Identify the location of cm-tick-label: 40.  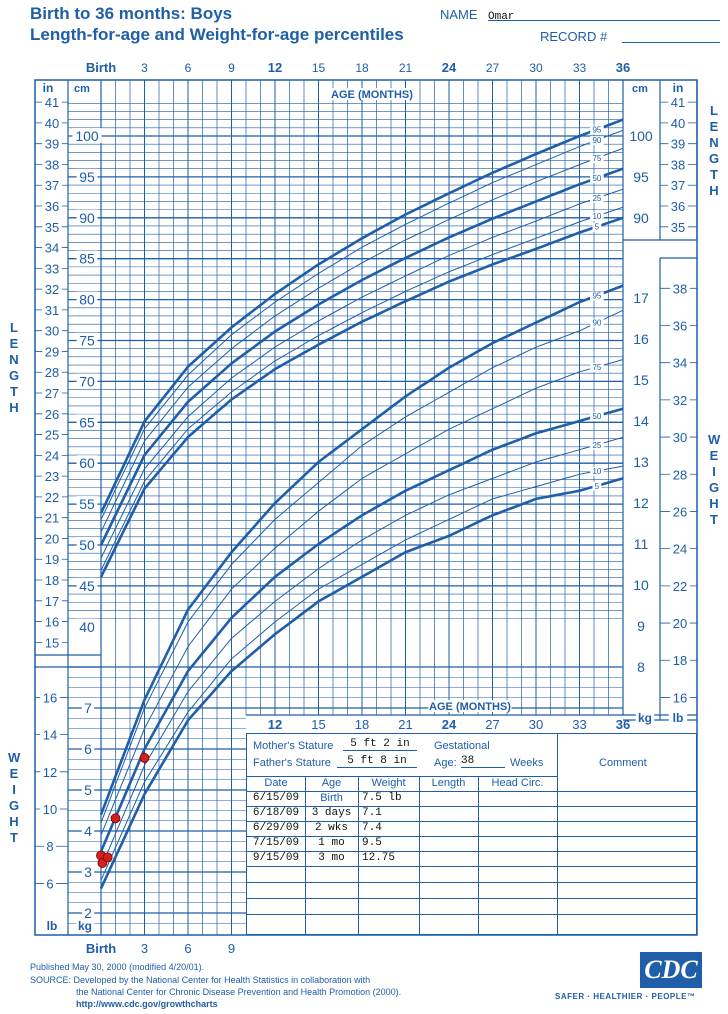
(87, 627).